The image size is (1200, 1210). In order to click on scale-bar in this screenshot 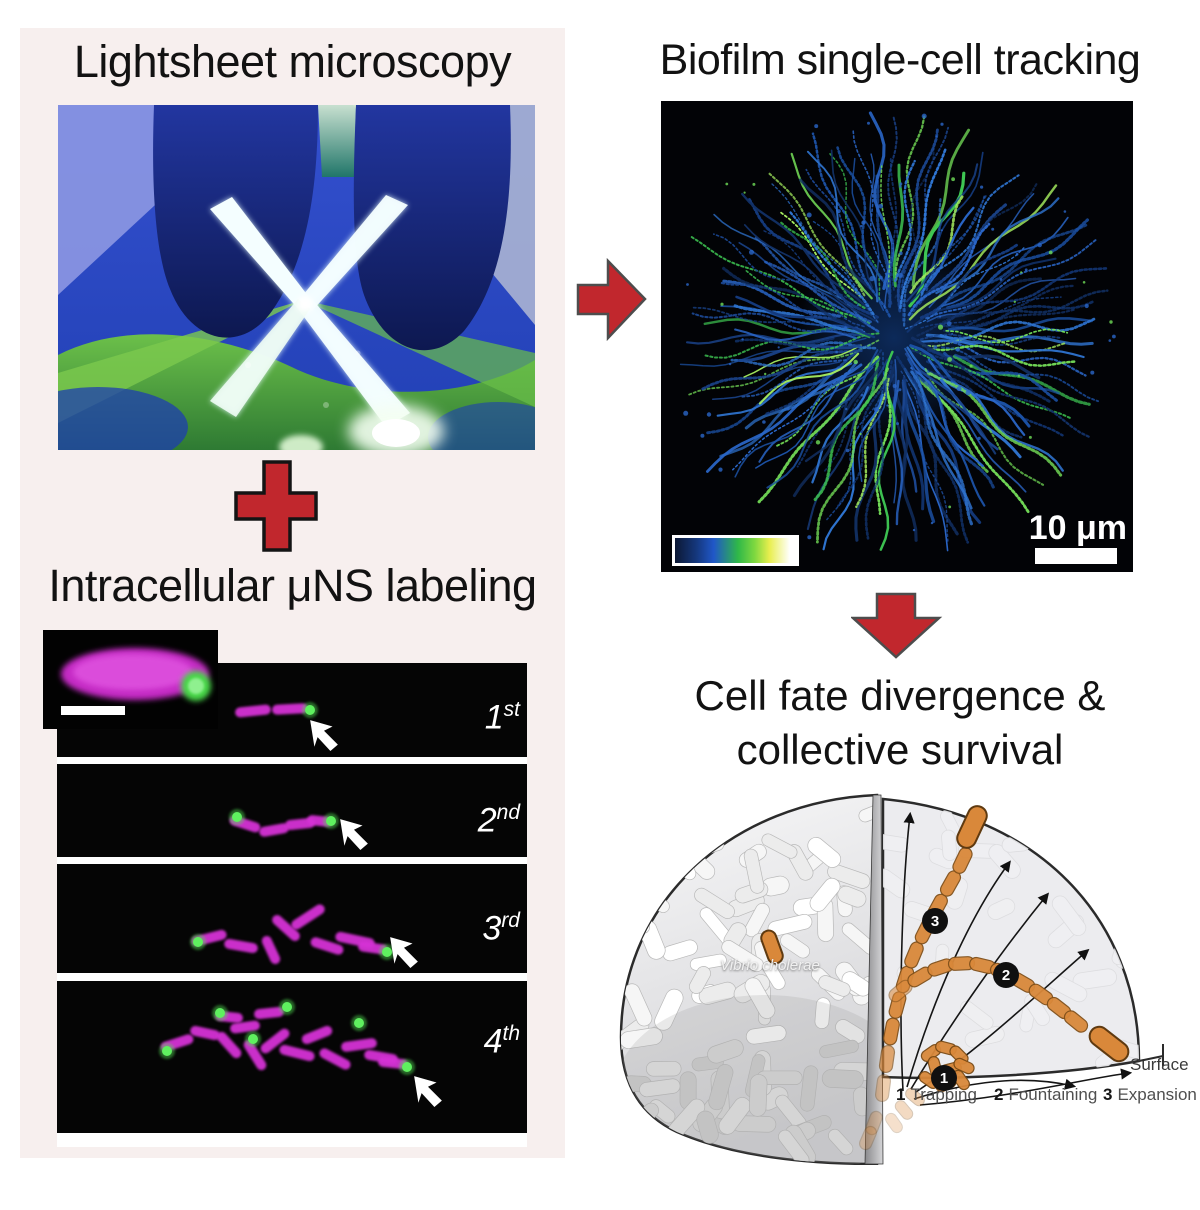, I will do `click(1076, 556)`.